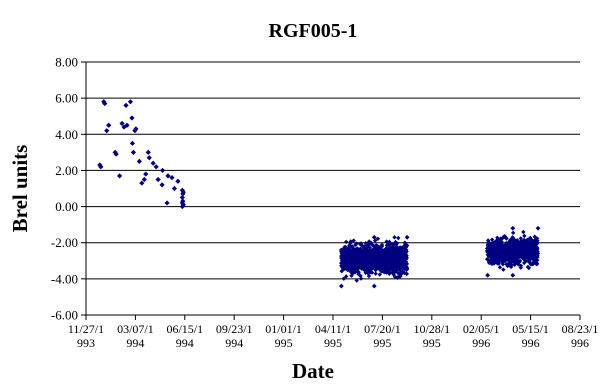 Image resolution: width=600 pixels, height=387 pixels. What do you see at coordinates (64, 278) in the screenshot?
I see `y-tick-label: -4.00` at bounding box center [64, 278].